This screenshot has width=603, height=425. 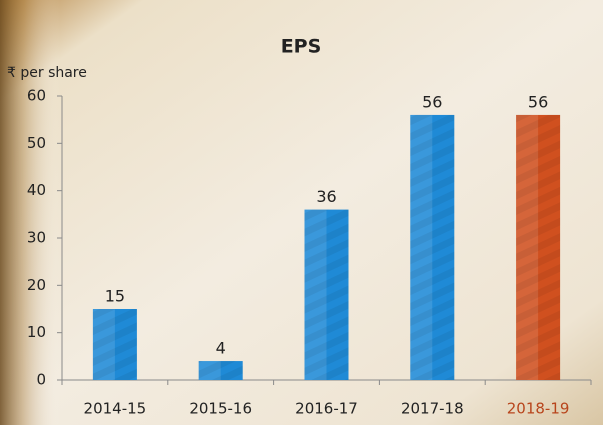 What do you see at coordinates (47, 73) in the screenshot?
I see `y-axis-label: ₹ per share` at bounding box center [47, 73].